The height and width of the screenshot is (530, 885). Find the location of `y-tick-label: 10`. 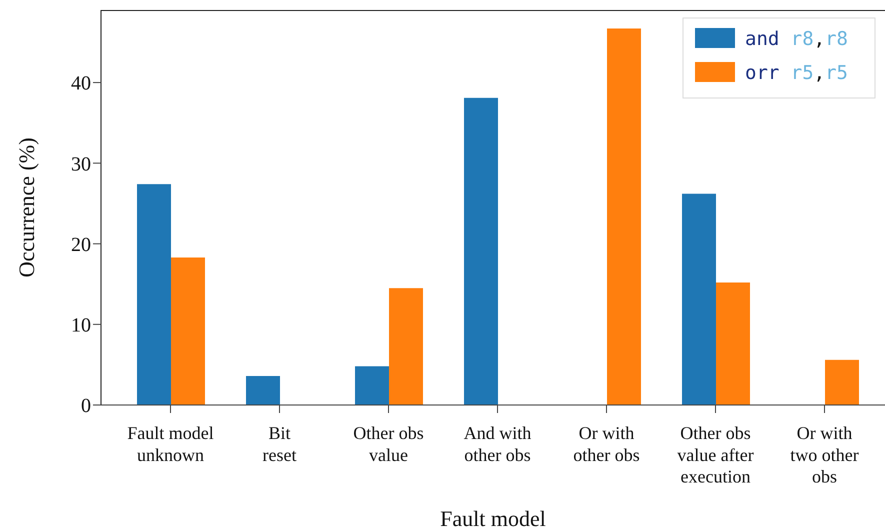

y-tick-label: 10 is located at coordinates (81, 325).